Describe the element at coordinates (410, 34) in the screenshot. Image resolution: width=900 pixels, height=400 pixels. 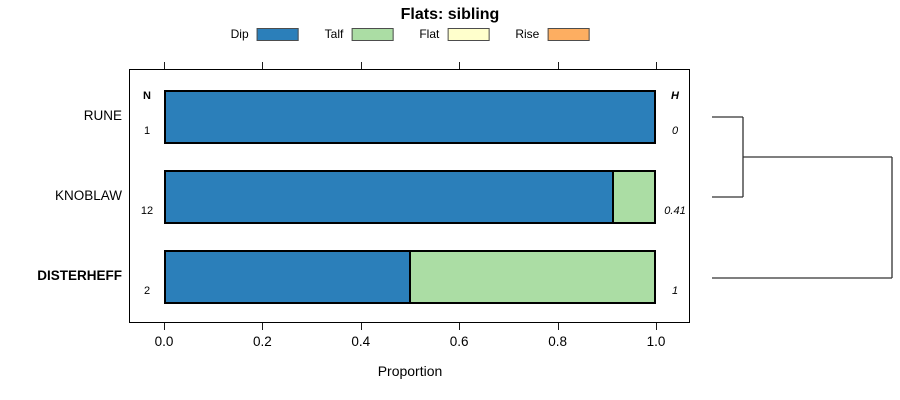
I see `legend: Dip Talf Flat Rise` at that location.